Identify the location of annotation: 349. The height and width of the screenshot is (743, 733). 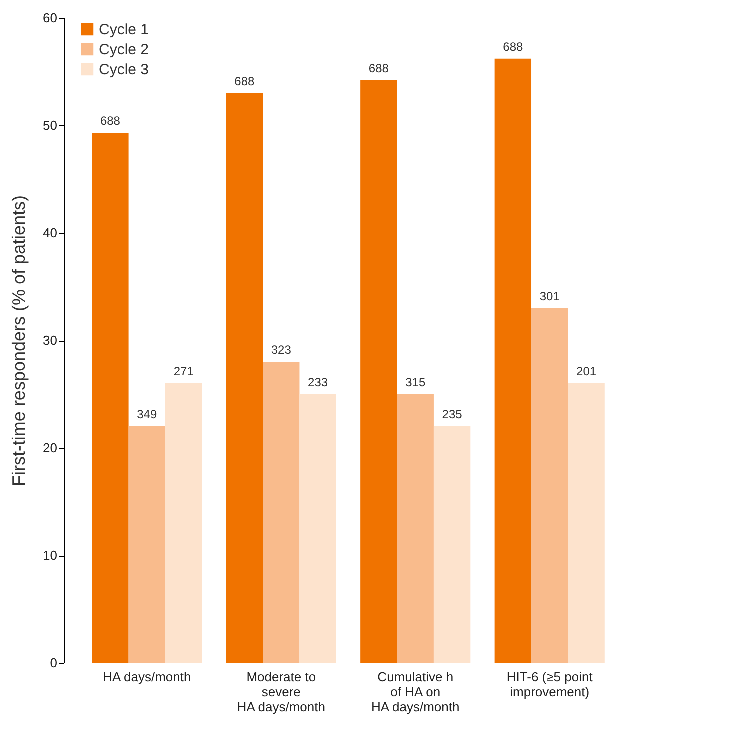
(147, 415).